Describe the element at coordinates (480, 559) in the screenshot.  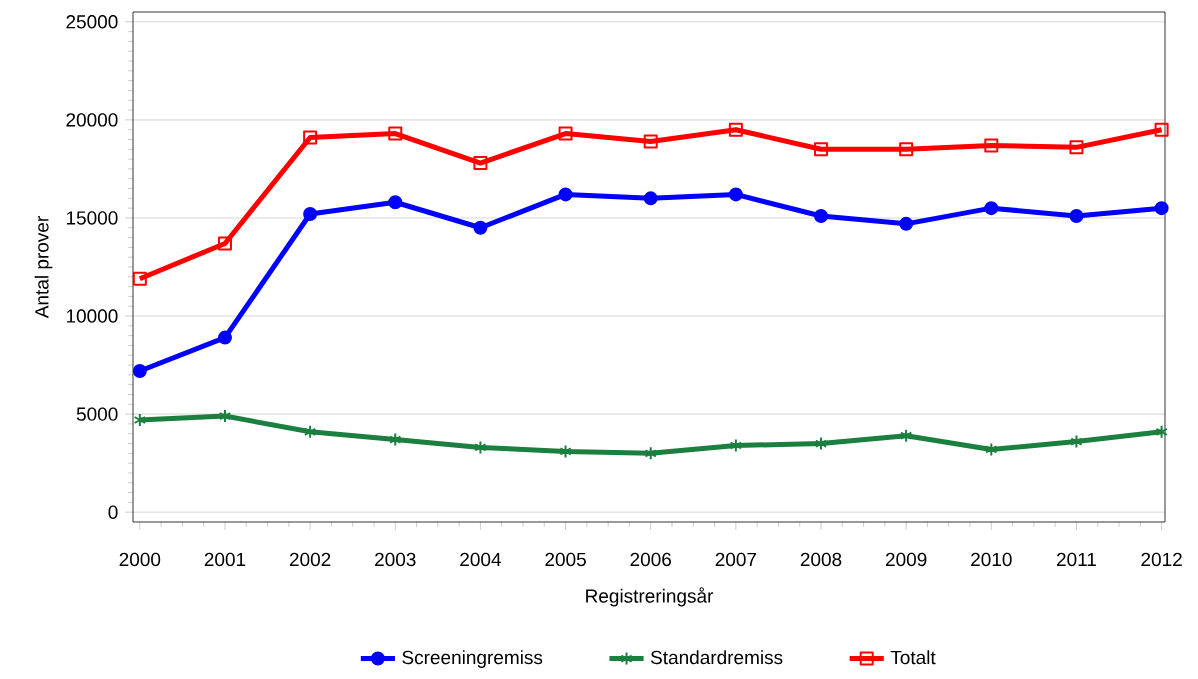
I see `x-tick-label: 2004` at that location.